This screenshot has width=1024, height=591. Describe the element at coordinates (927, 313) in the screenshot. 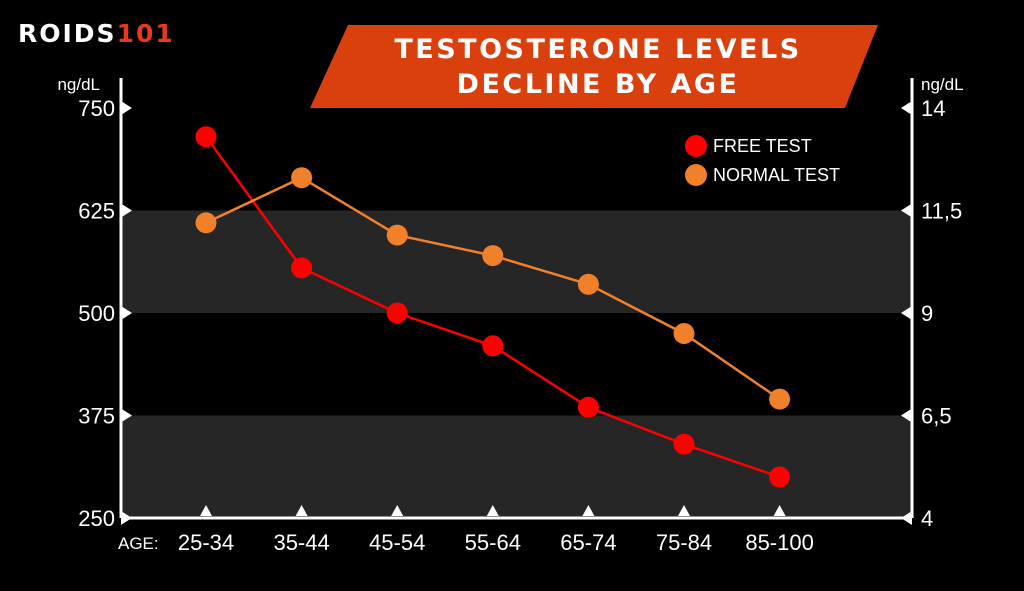

I see `right-tick-label: 9` at that location.